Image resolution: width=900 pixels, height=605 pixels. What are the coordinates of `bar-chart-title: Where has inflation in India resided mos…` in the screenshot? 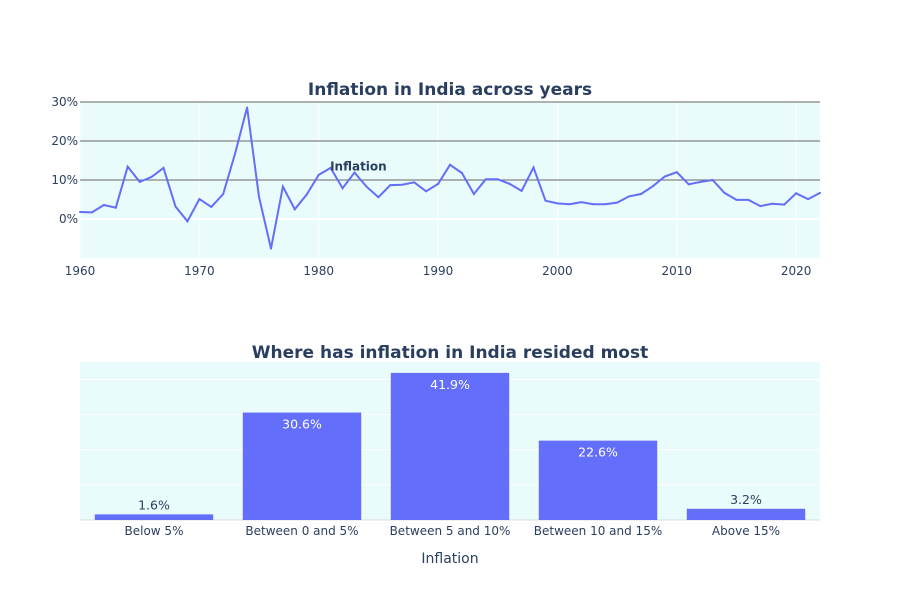 It's located at (450, 353).